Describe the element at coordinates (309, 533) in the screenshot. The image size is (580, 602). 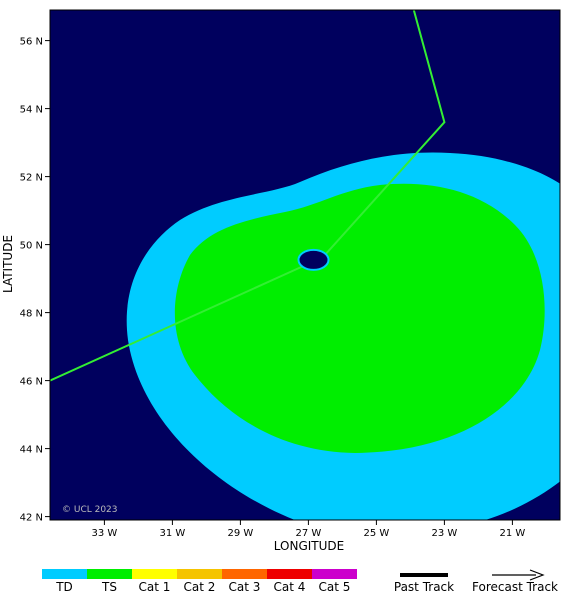
I see `lon-tick-label: 27 W` at that location.